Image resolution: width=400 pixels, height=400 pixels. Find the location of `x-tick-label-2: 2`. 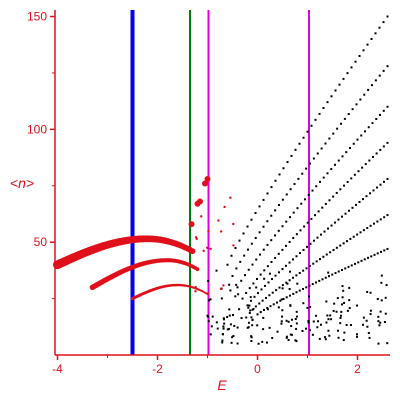

x-tick-label-2: 2 is located at coordinates (357, 369).